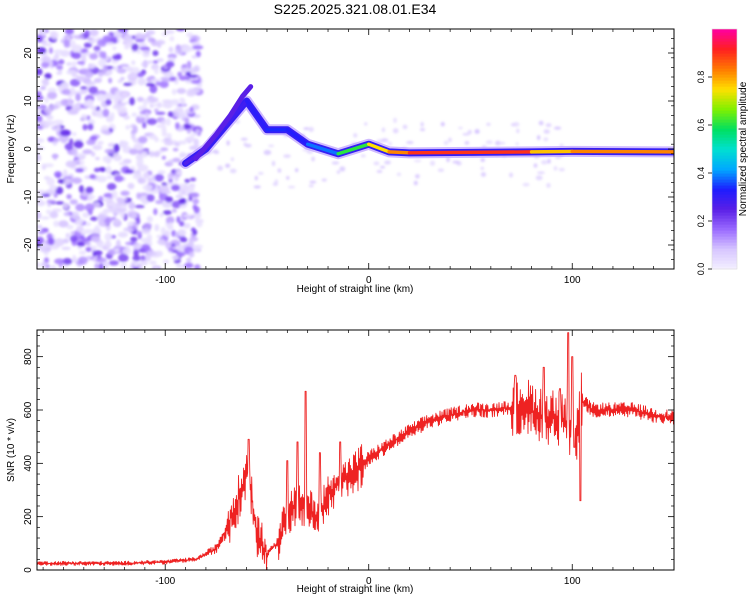 The width and height of the screenshot is (750, 600). I want to click on spectrogram-ytick-label: -10, so click(28, 196).